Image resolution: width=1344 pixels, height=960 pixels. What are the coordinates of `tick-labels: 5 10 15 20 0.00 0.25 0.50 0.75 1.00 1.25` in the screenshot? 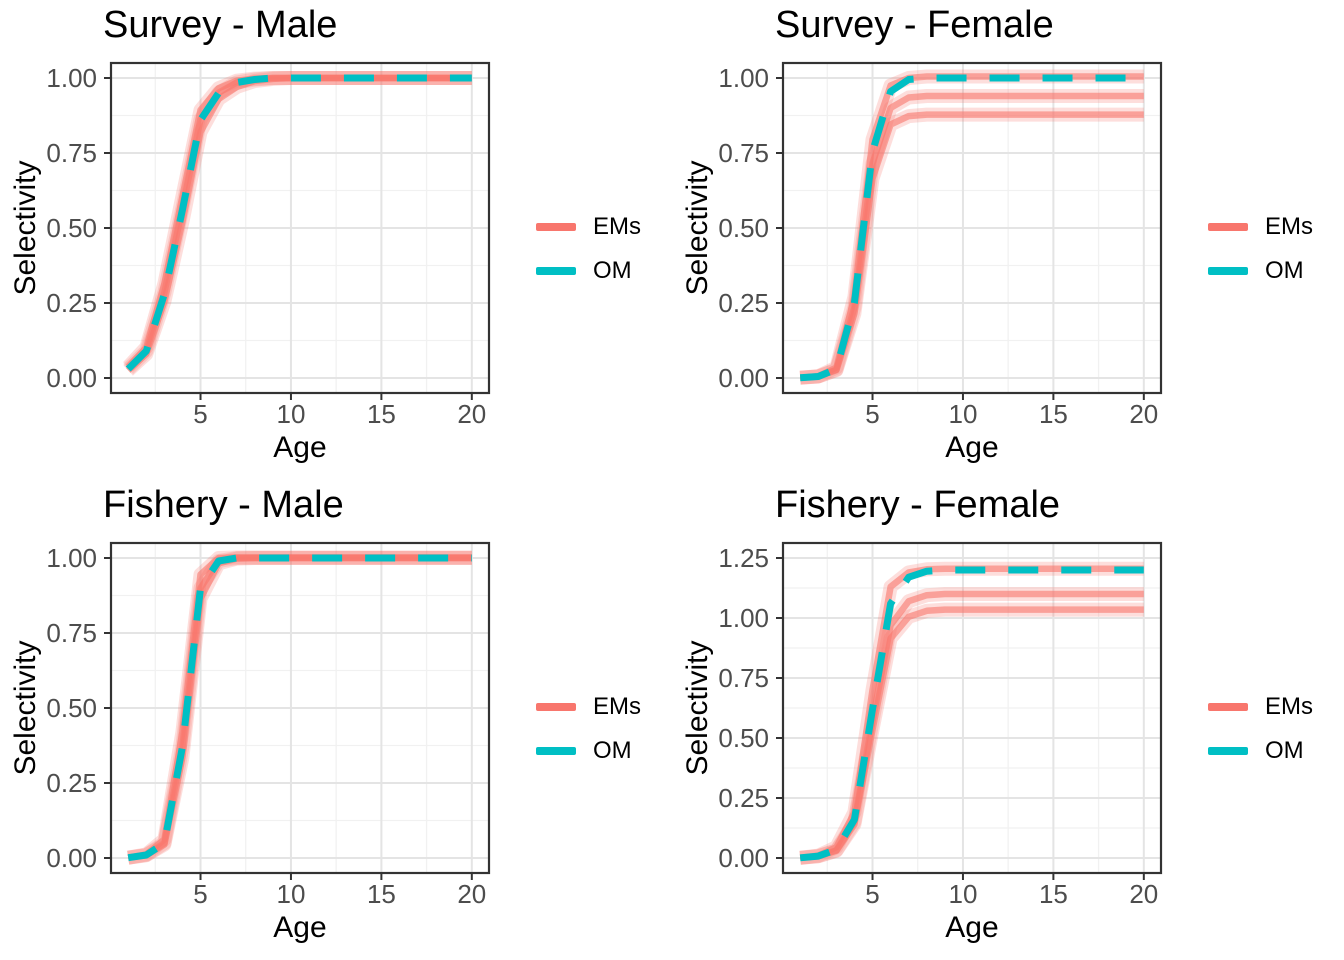 It's located at (938, 726).